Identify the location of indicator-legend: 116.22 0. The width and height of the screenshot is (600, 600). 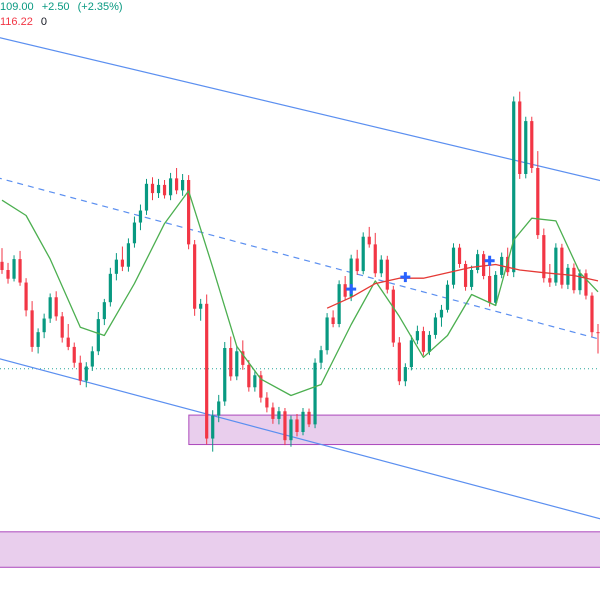
(26, 22).